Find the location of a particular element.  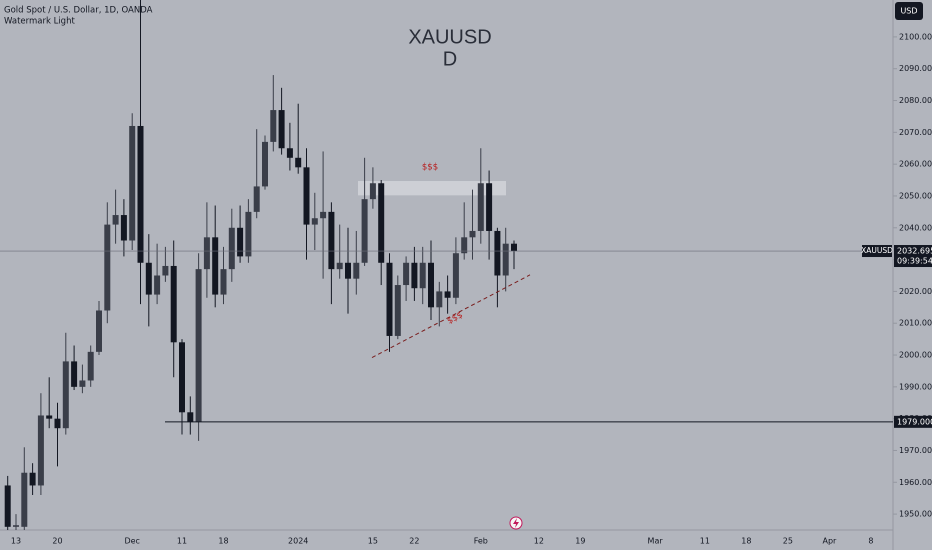

symbol-header: Gold Spot / U.S. Dollar, 1D, OANDA is located at coordinates (78, 11).